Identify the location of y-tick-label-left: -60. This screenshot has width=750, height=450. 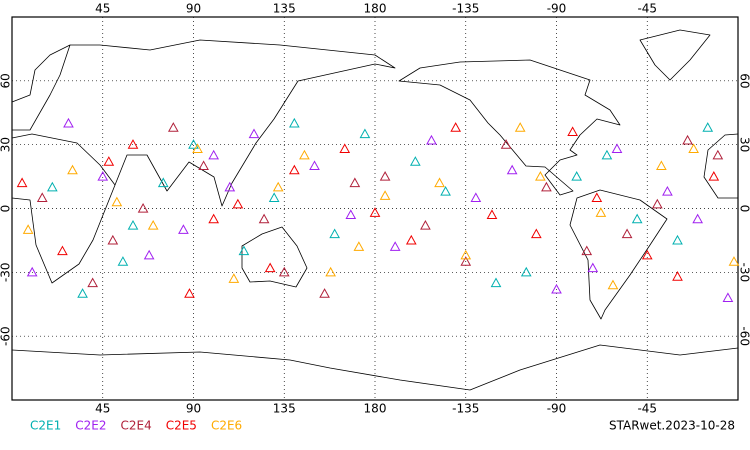
(6, 336).